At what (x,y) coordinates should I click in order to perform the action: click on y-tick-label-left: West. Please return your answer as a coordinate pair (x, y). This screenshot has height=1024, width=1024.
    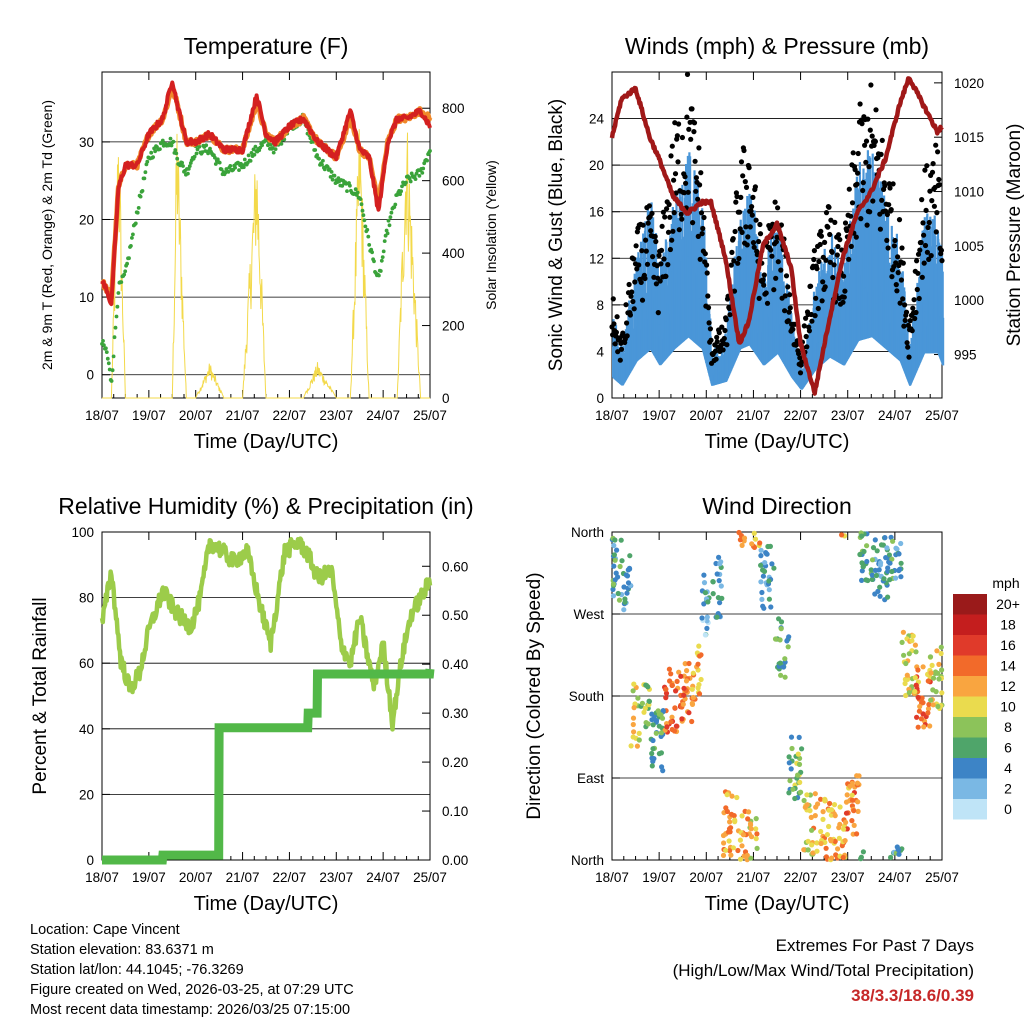
    Looking at the image, I should click on (588, 614).